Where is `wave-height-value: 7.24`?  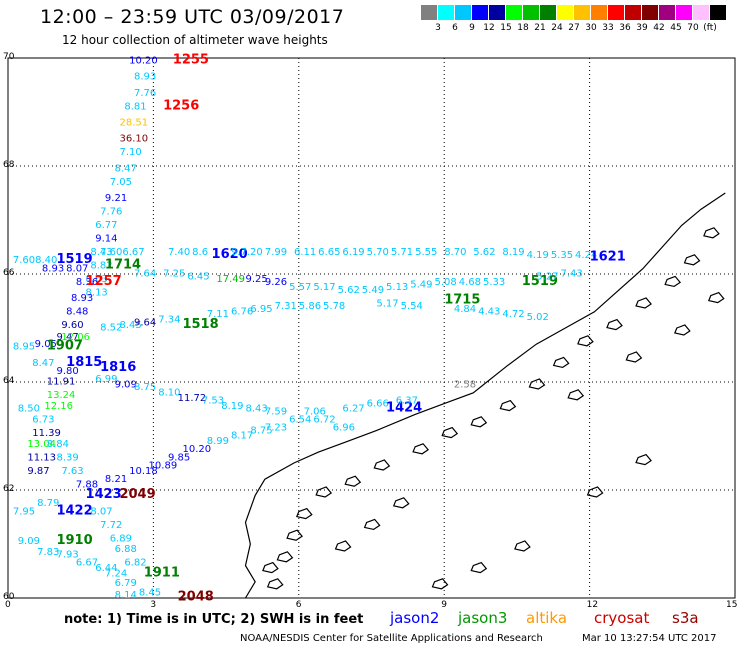
wave-height-value: 7.24 is located at coordinates (116, 573).